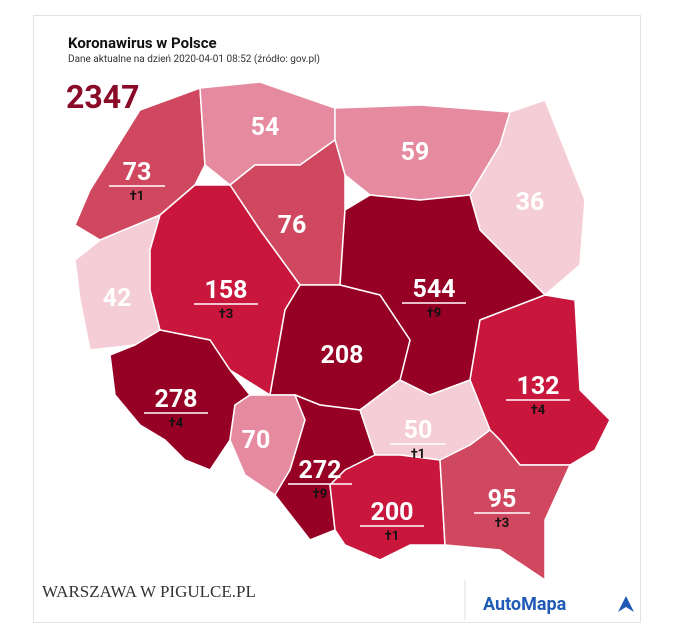 The image size is (675, 641). What do you see at coordinates (265, 127) in the screenshot?
I see `case-count: 54` at bounding box center [265, 127].